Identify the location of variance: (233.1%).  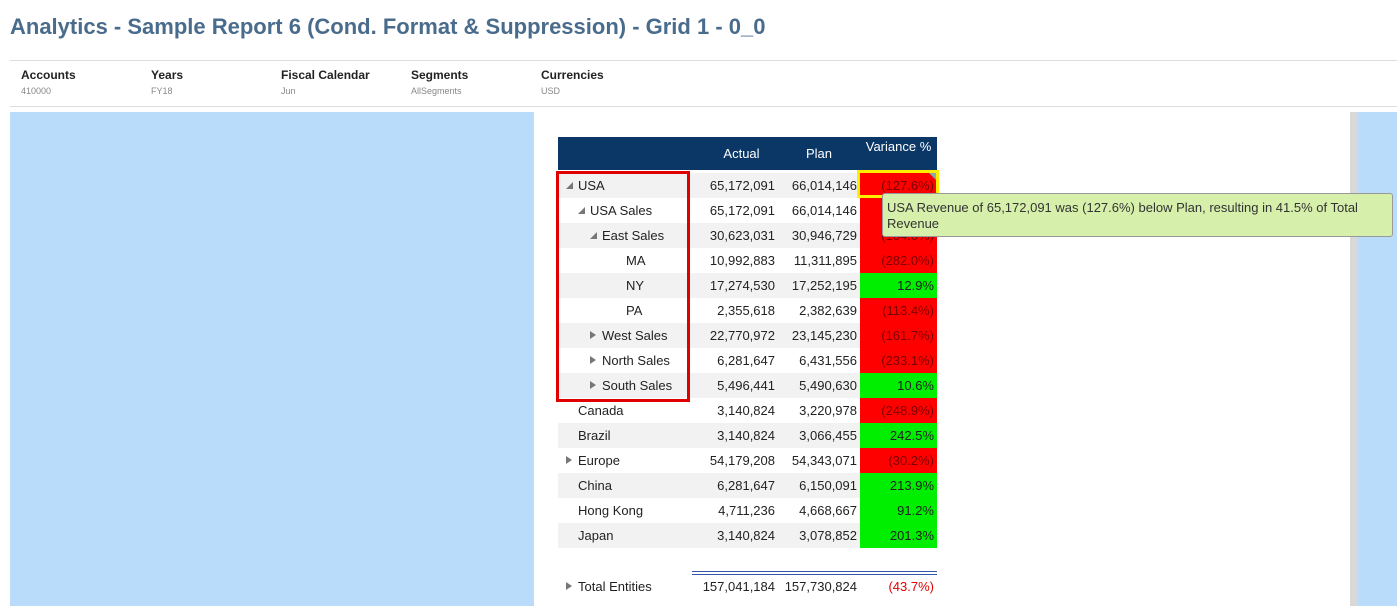
(907, 360).